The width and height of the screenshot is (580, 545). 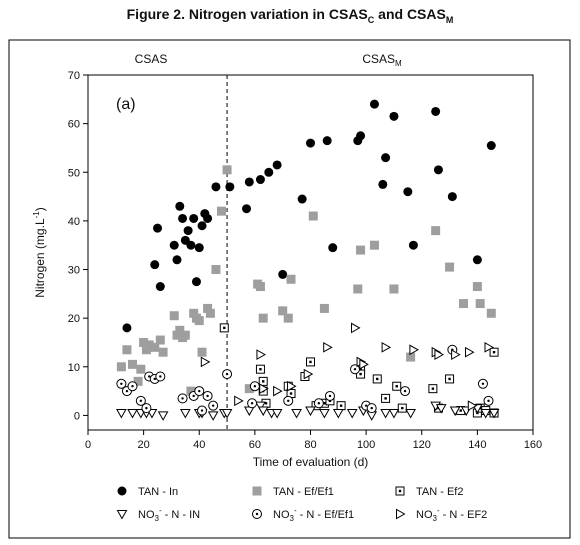 What do you see at coordinates (311, 462) in the screenshot?
I see `x-axis-label: Time of evaluation (d)` at bounding box center [311, 462].